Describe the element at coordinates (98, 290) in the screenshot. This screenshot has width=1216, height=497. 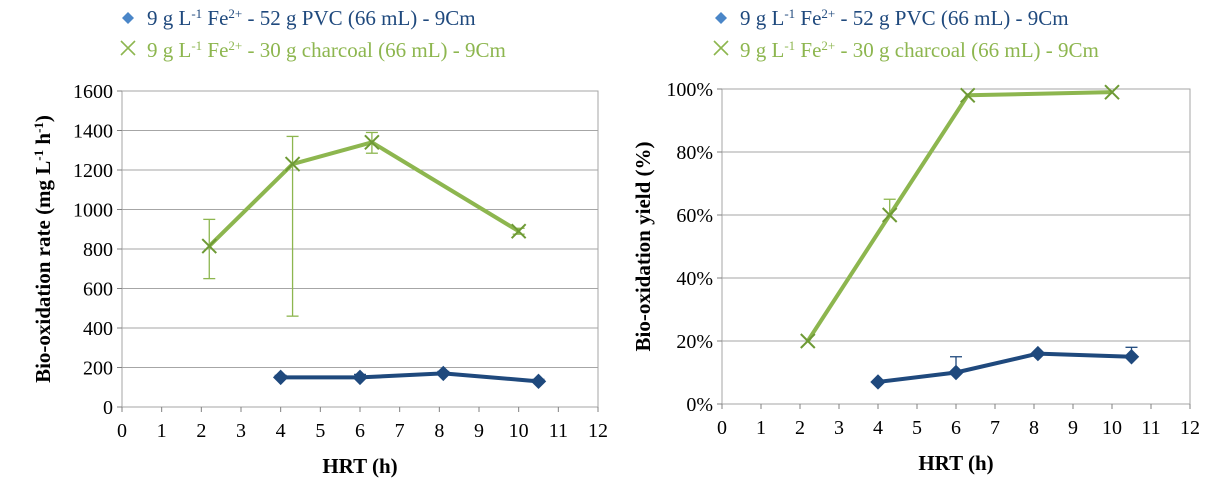
I see `y-tick-label: 600` at that location.